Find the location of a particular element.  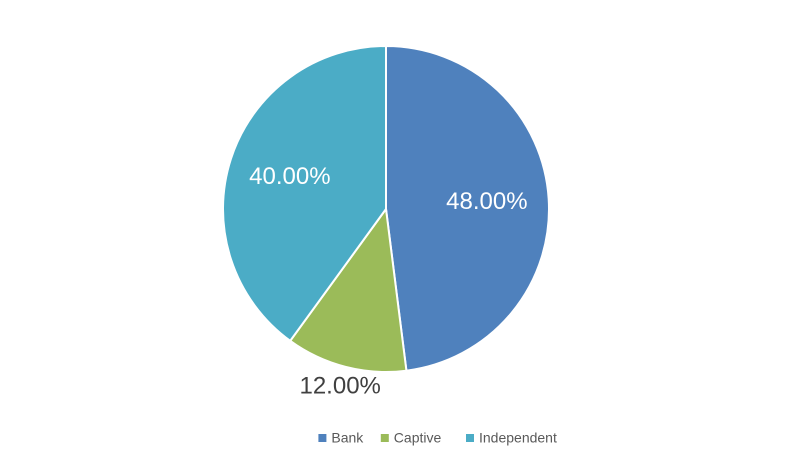

data-label: 12.00% is located at coordinates (339, 386).